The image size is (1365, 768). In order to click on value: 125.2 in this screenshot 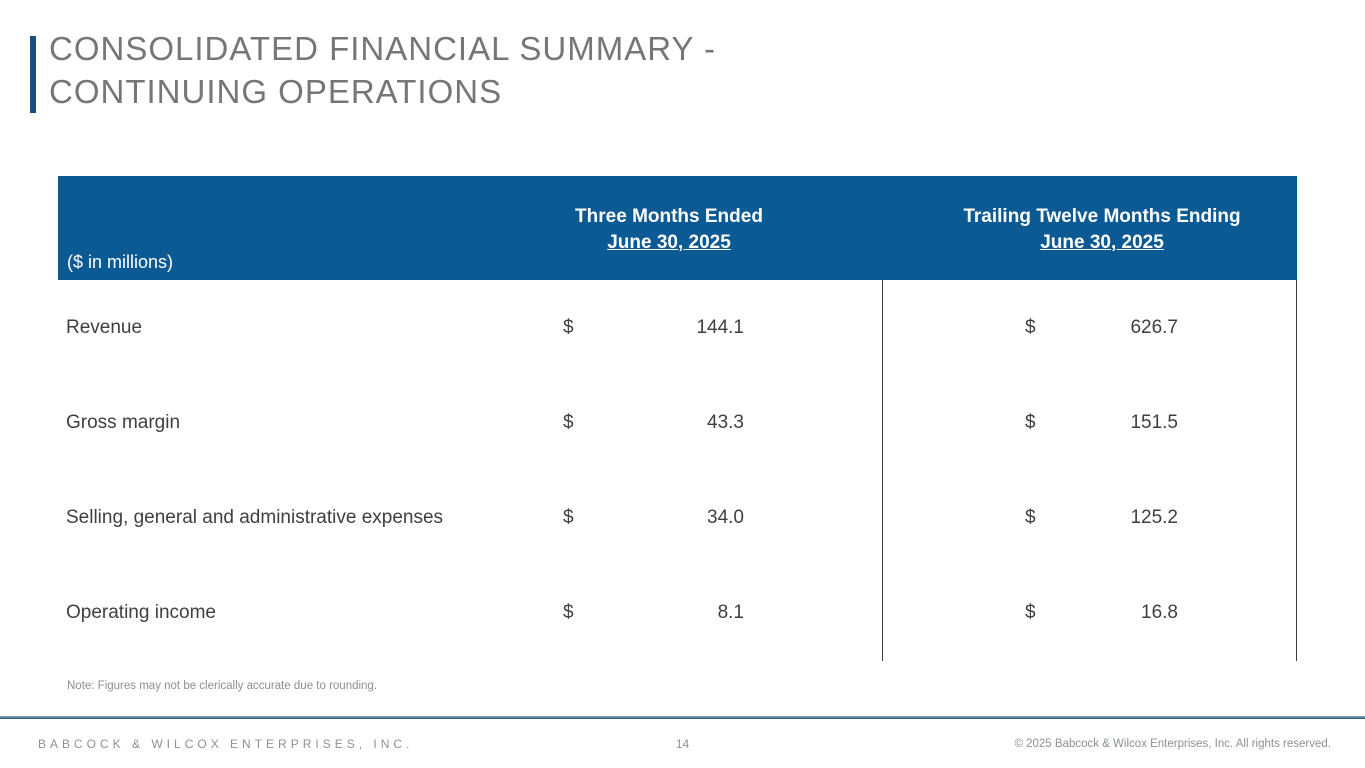, I will do `click(1154, 518)`.